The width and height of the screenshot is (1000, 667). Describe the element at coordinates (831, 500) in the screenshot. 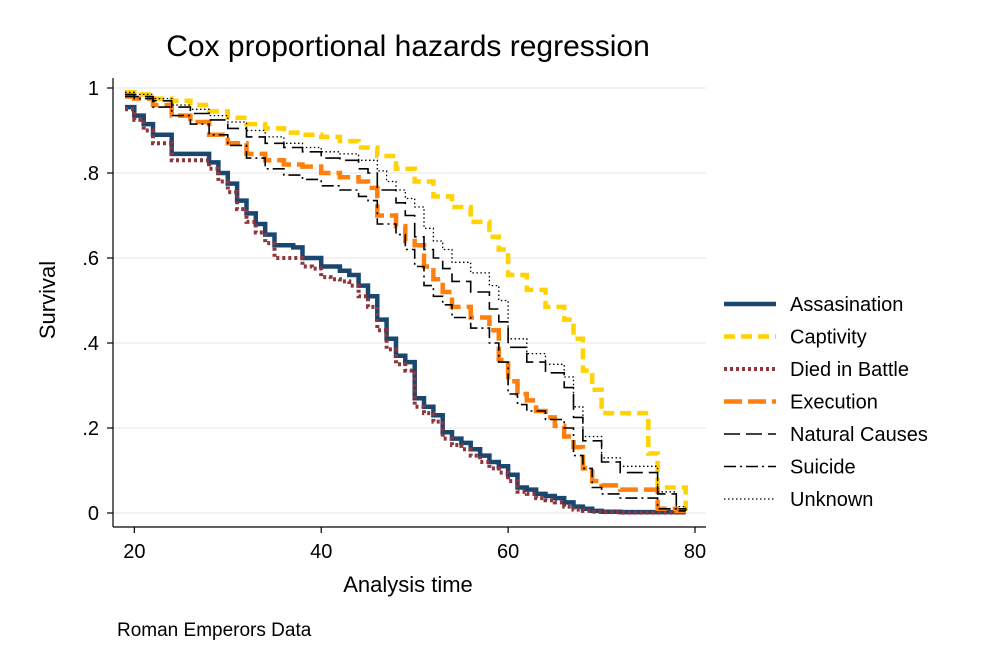

I see `legend-label-unknown: Unknown` at that location.